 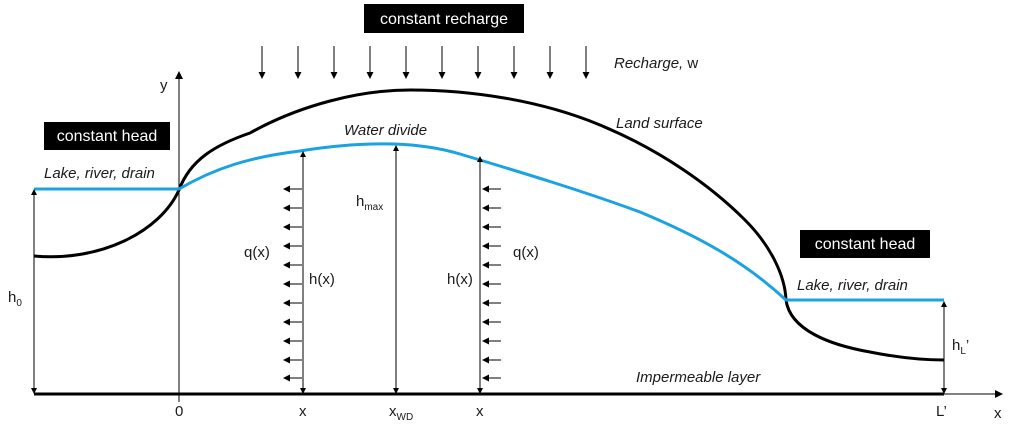 I want to click on right-constant-head-box, so click(x=865, y=244).